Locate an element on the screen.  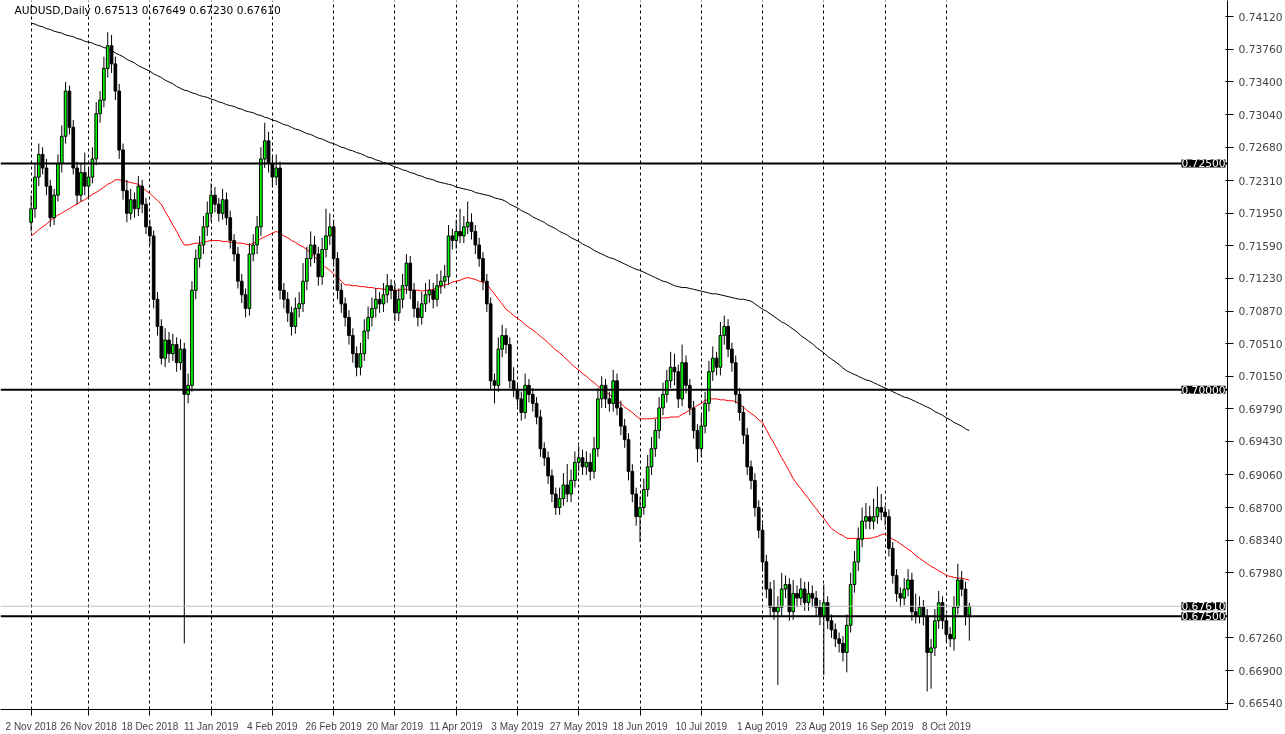
x-tick-label: 1 Aug 2019 is located at coordinates (762, 726).